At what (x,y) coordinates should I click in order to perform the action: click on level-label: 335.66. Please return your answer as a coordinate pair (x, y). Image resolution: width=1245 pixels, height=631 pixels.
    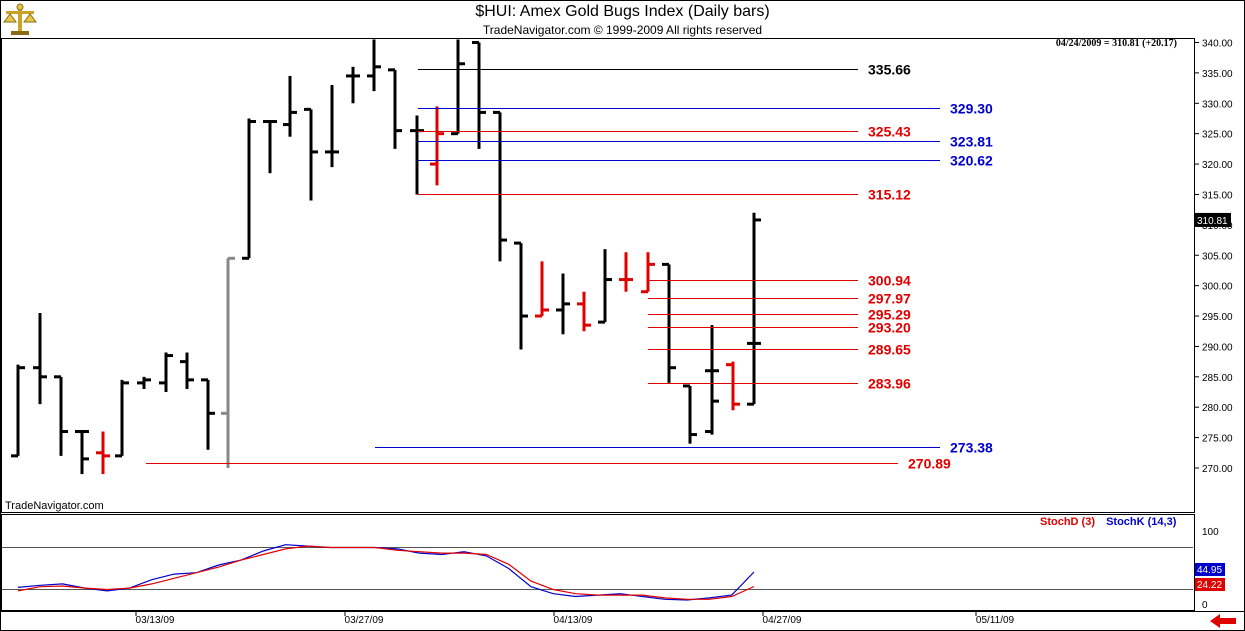
    Looking at the image, I should click on (889, 70).